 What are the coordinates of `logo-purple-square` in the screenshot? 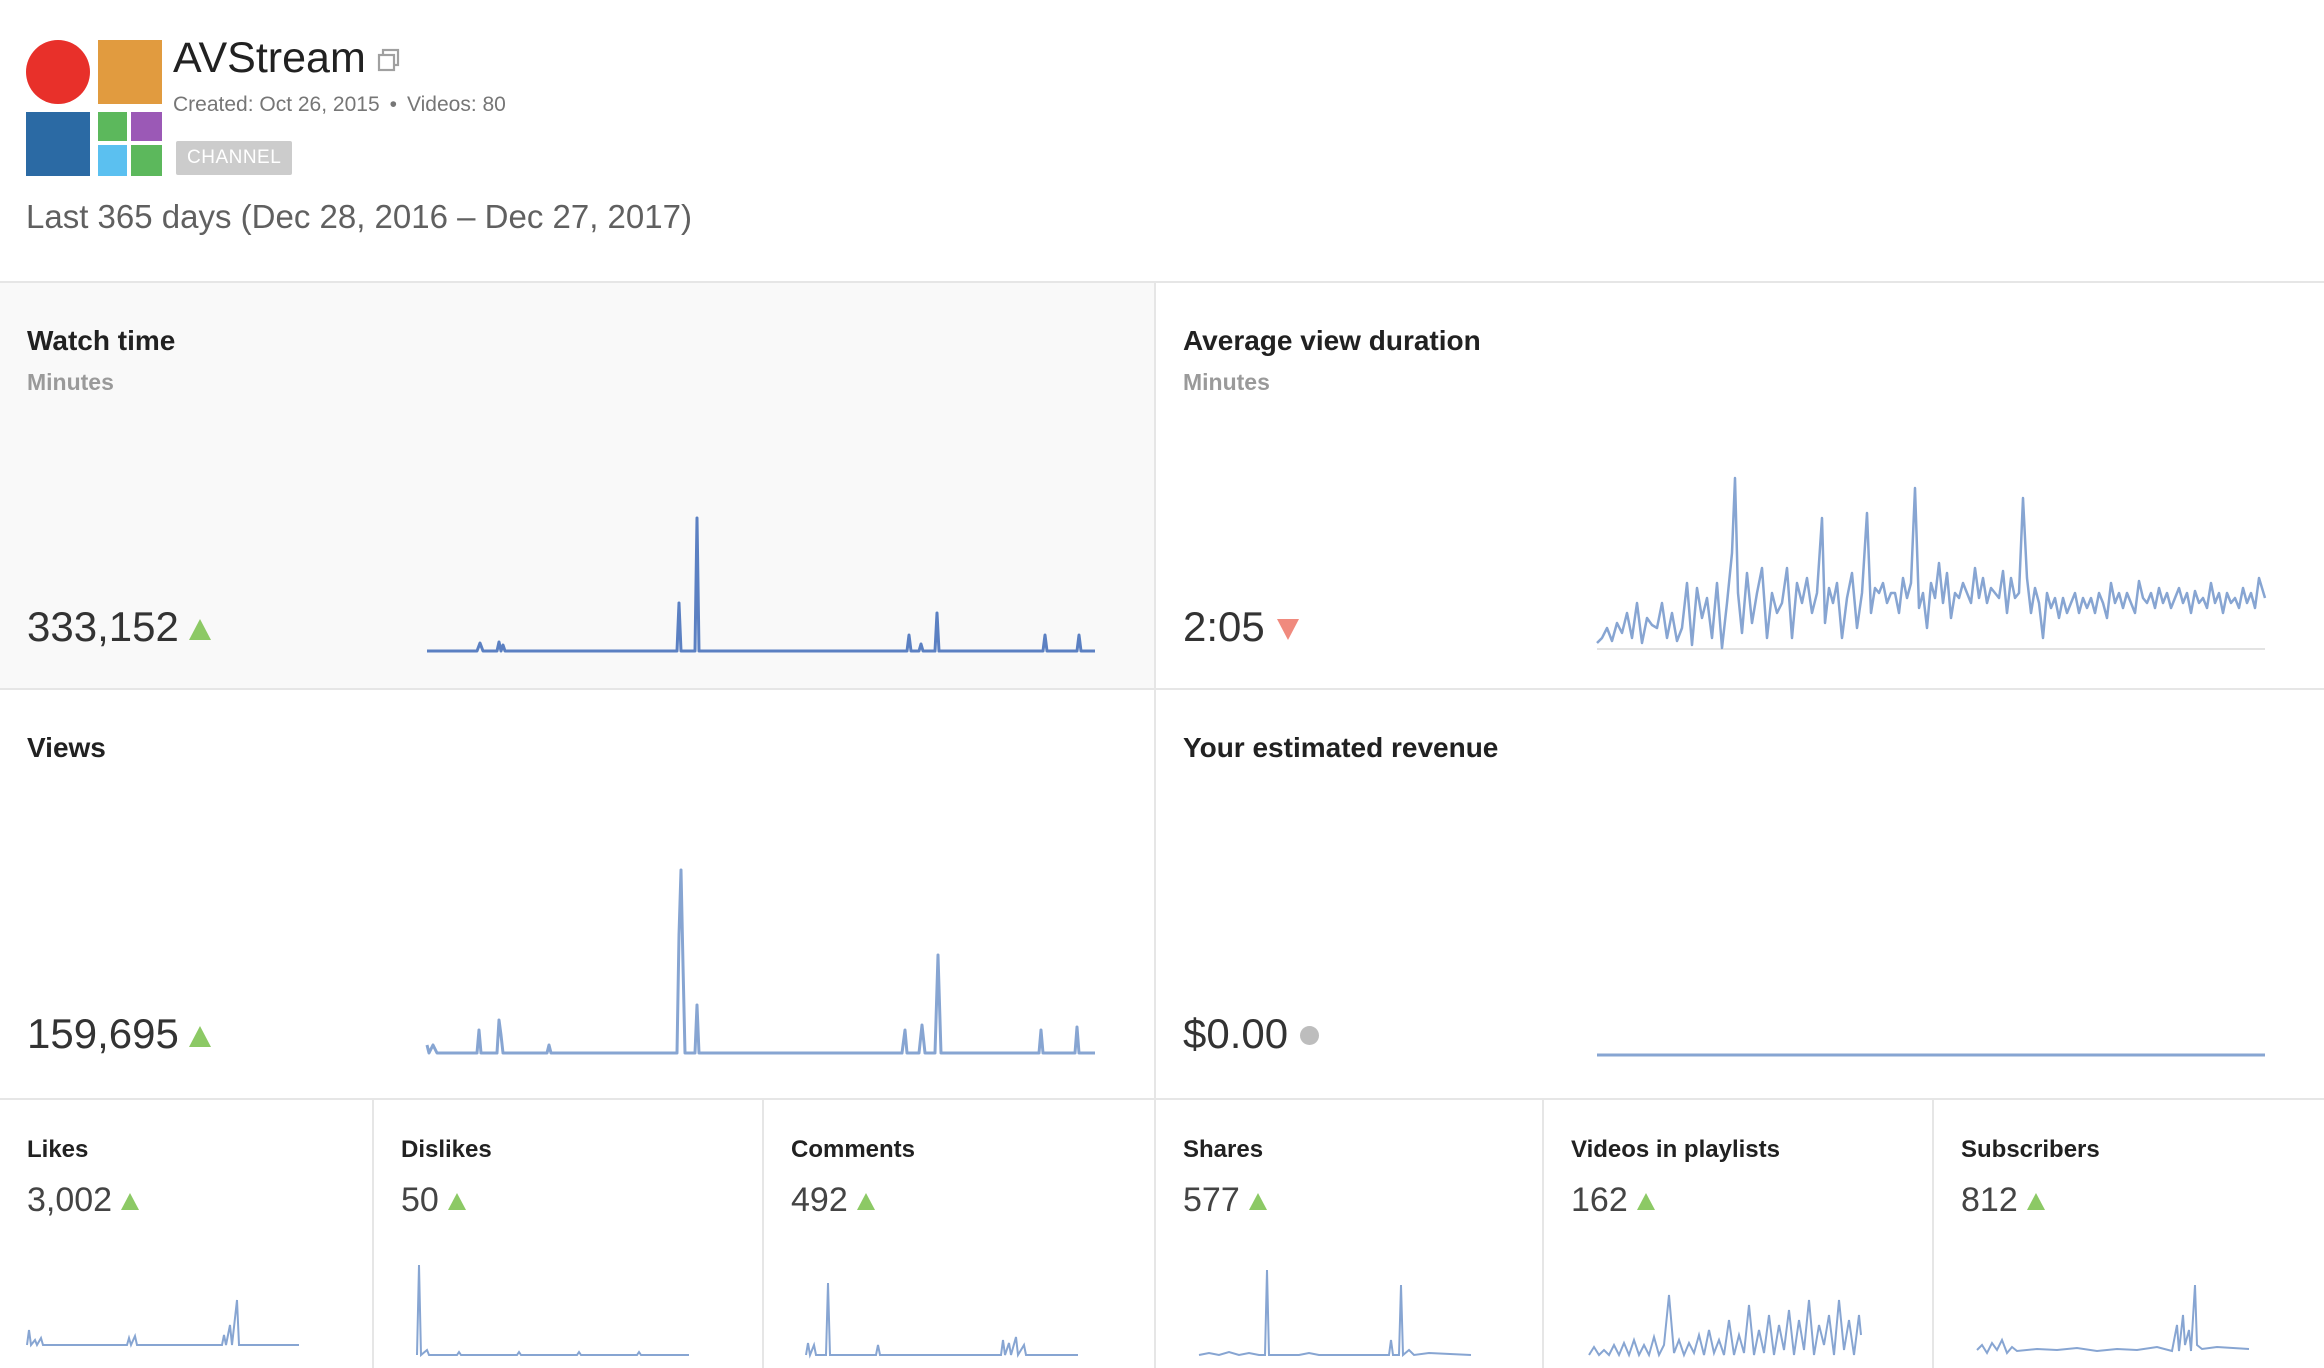 It's located at (146, 126).